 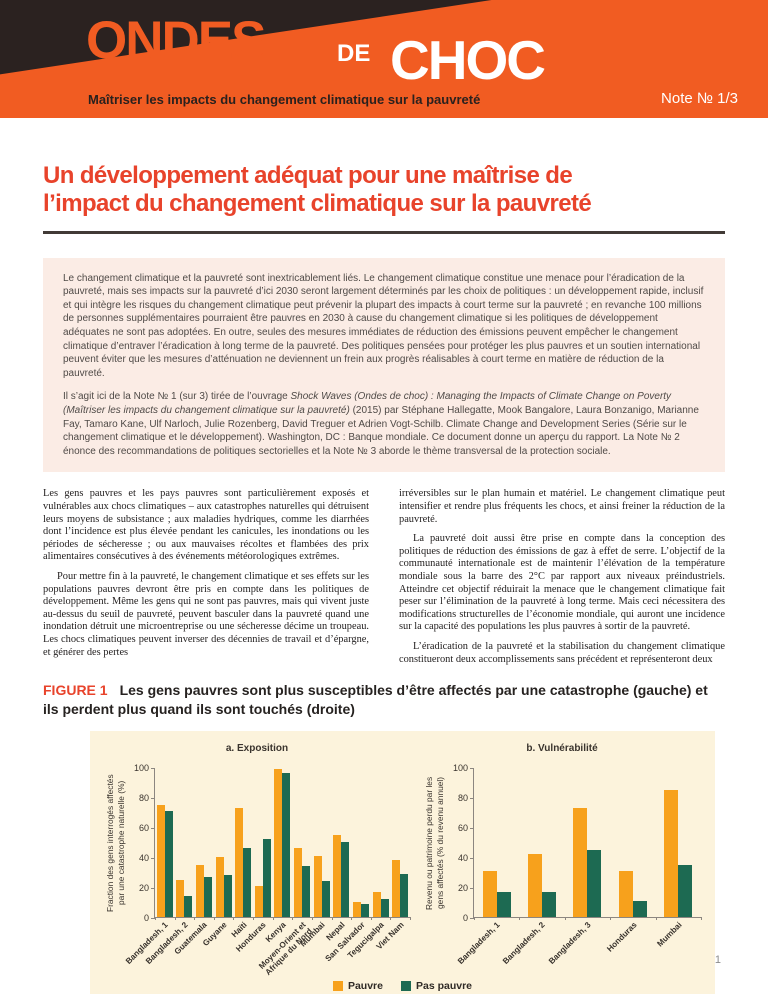 I want to click on legend: Pauvre Pas pauvre, so click(x=402, y=984).